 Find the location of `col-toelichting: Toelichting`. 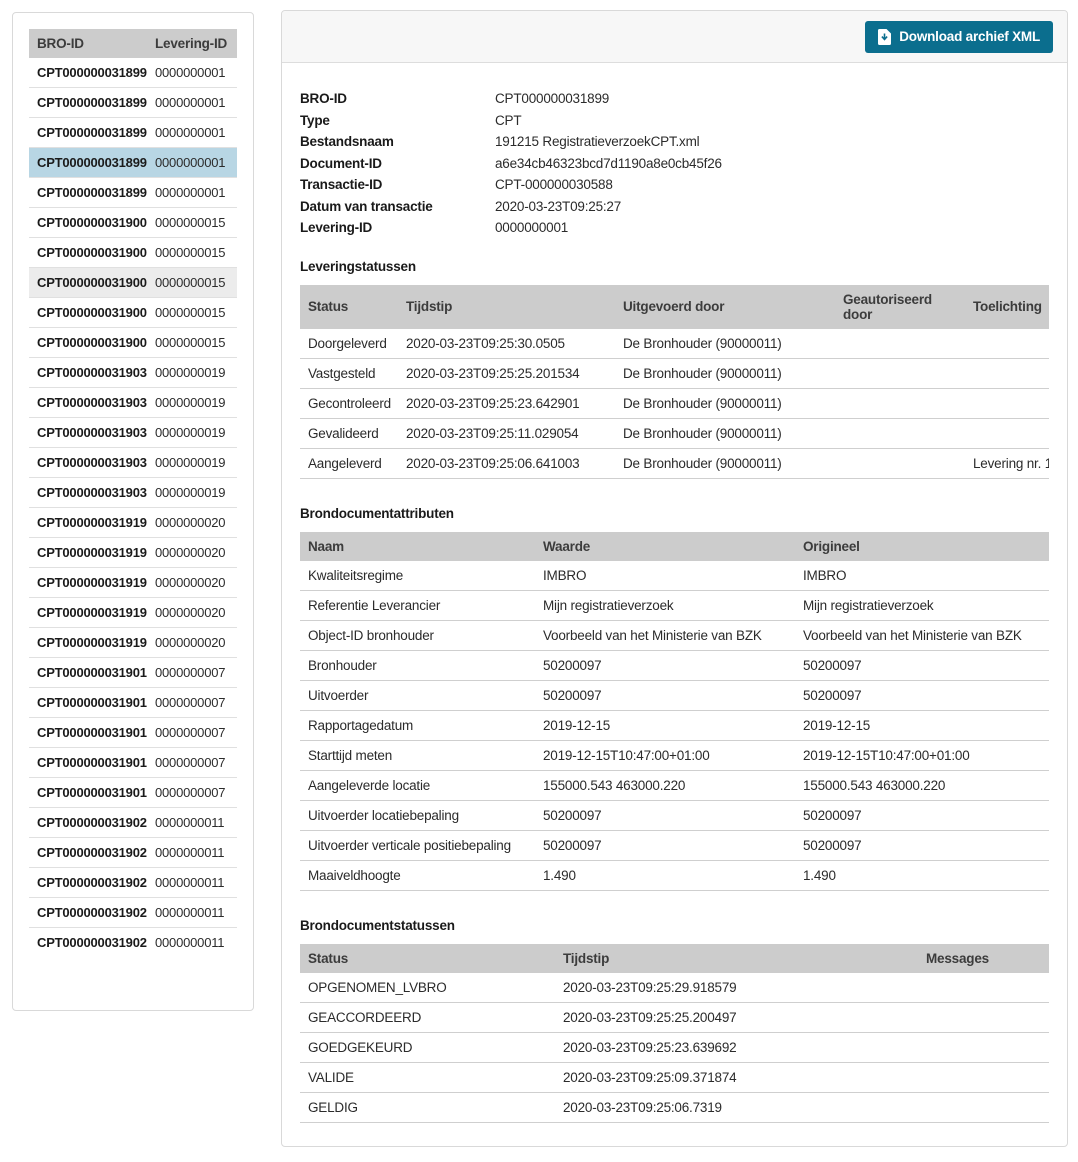

col-toelichting: Toelichting is located at coordinates (1007, 306).